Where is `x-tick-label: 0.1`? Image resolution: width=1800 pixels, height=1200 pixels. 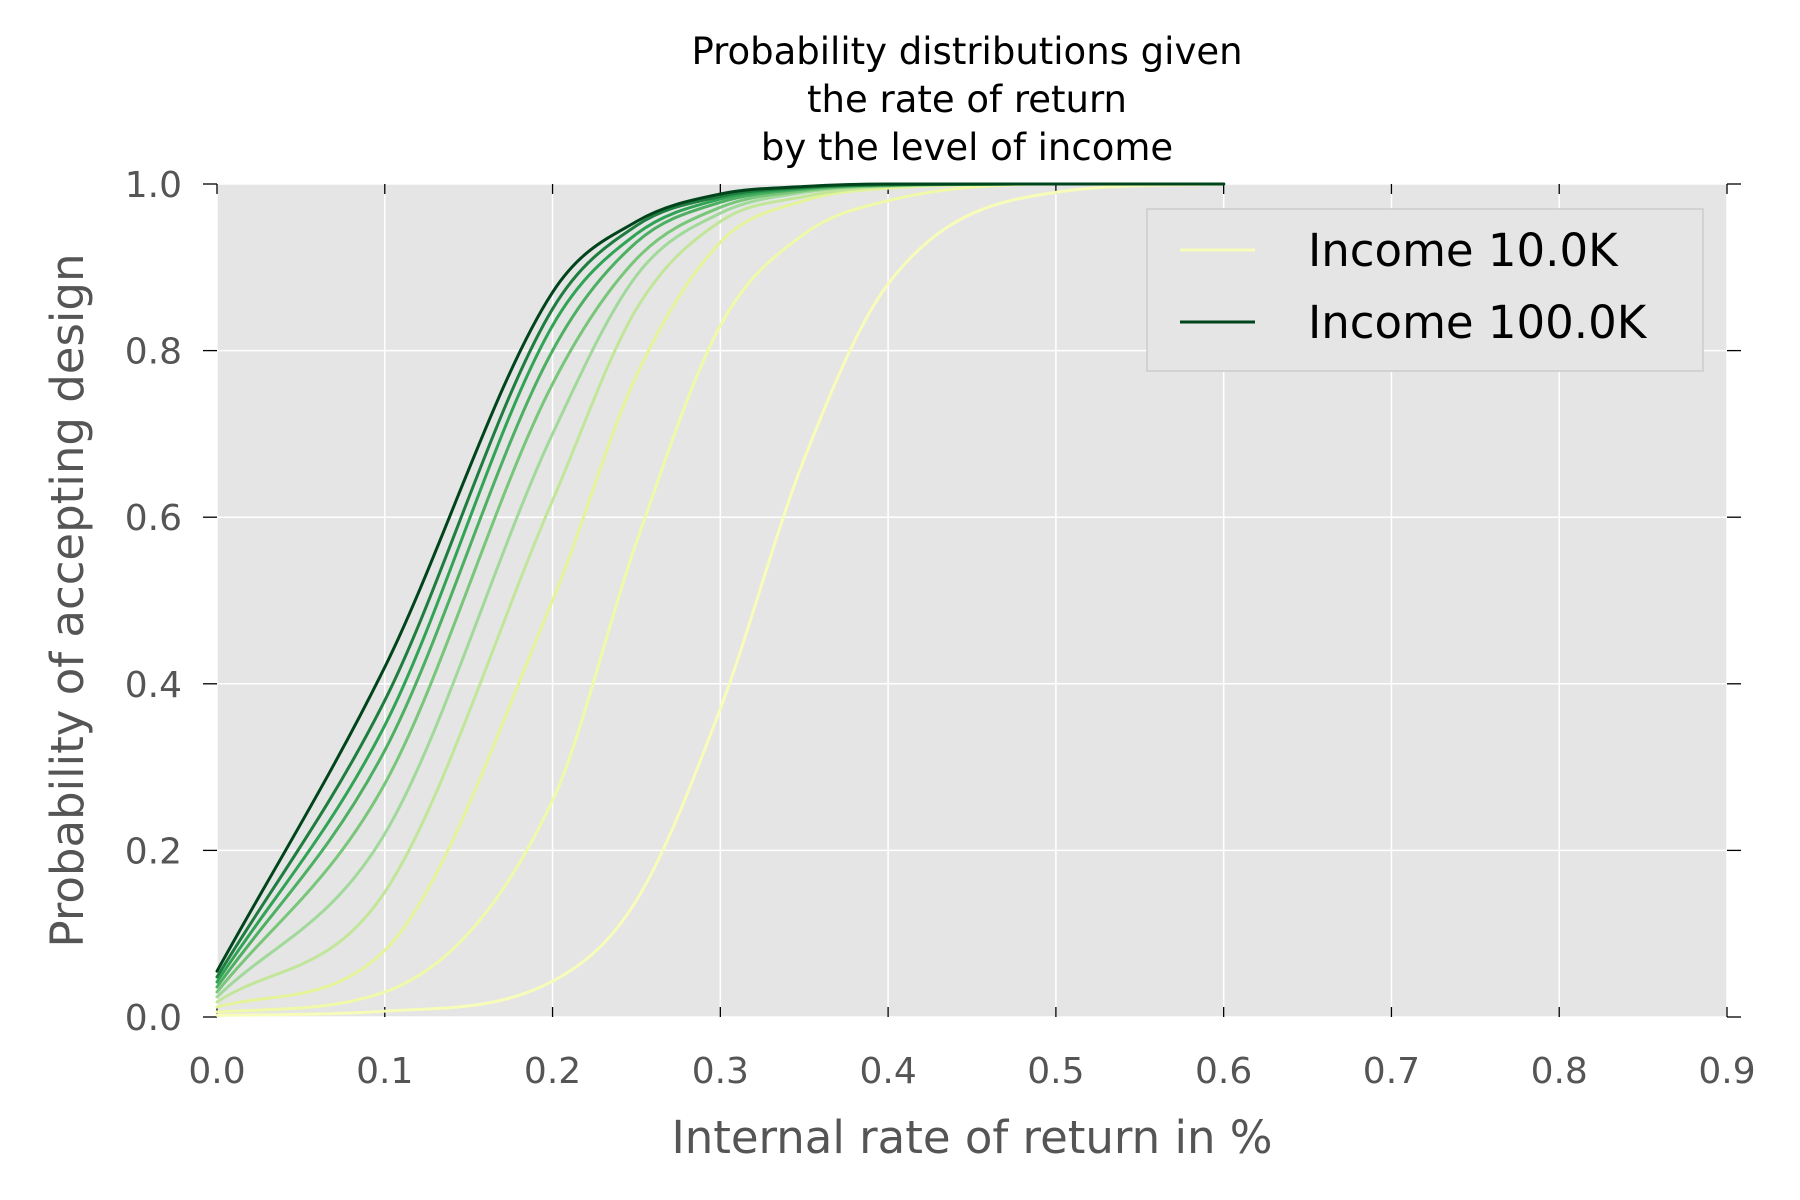
x-tick-label: 0.1 is located at coordinates (384, 1071).